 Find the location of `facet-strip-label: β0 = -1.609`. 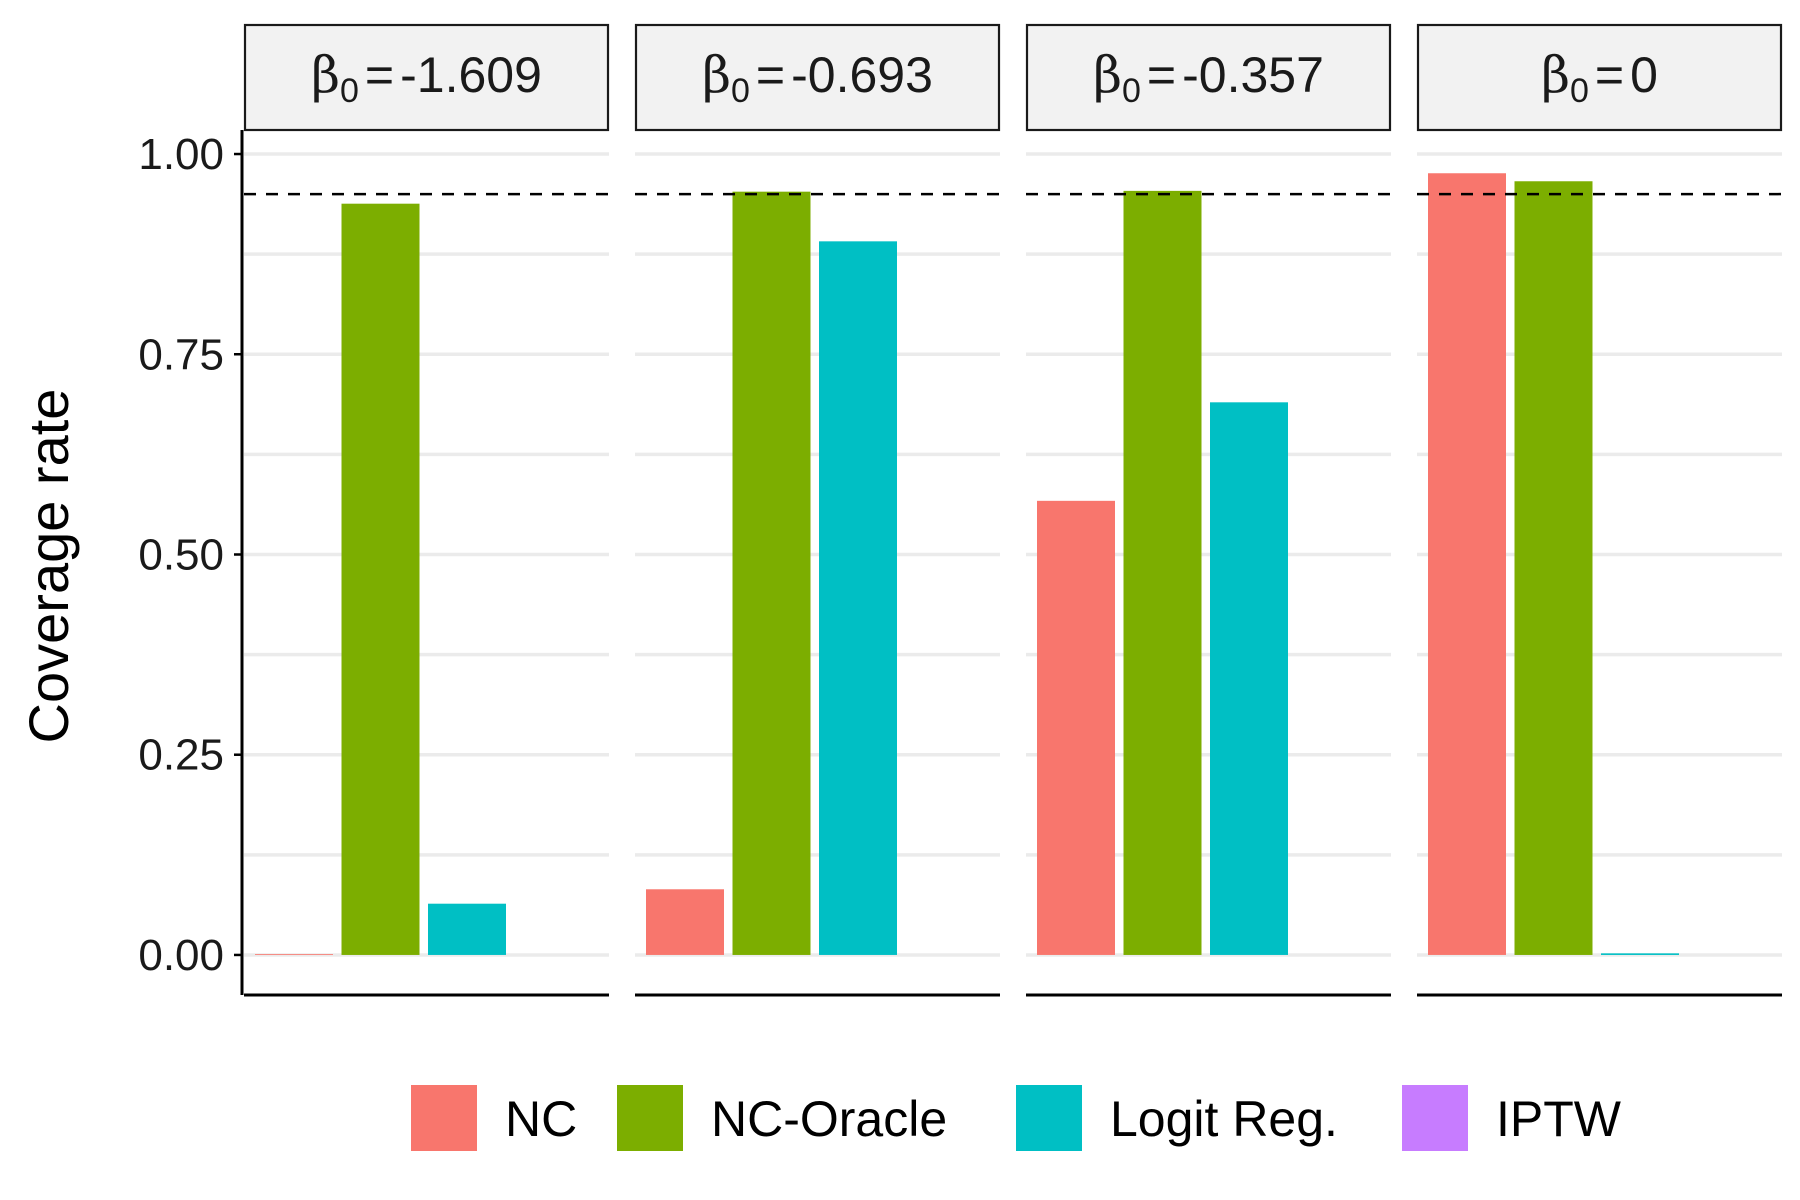

facet-strip-label: β0 = -1.609 is located at coordinates (426, 78).